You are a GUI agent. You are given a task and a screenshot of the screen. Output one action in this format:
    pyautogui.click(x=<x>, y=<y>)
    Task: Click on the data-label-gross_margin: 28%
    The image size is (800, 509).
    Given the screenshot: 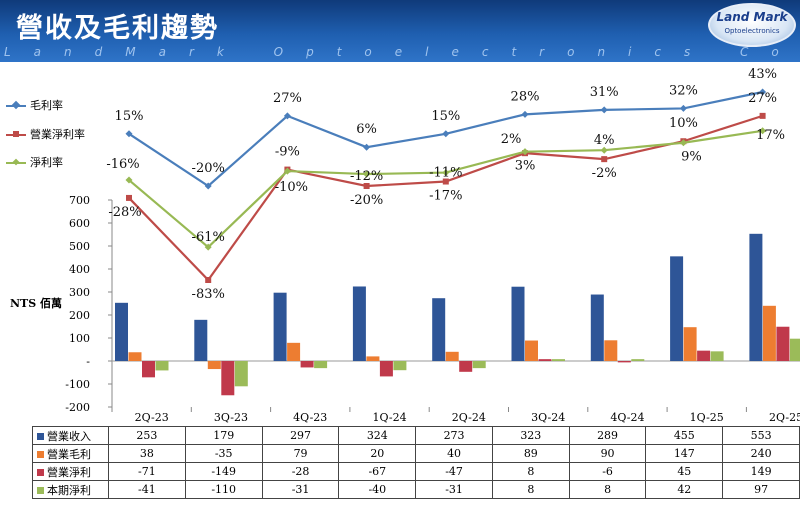 What is the action you would take?
    pyautogui.click(x=525, y=96)
    